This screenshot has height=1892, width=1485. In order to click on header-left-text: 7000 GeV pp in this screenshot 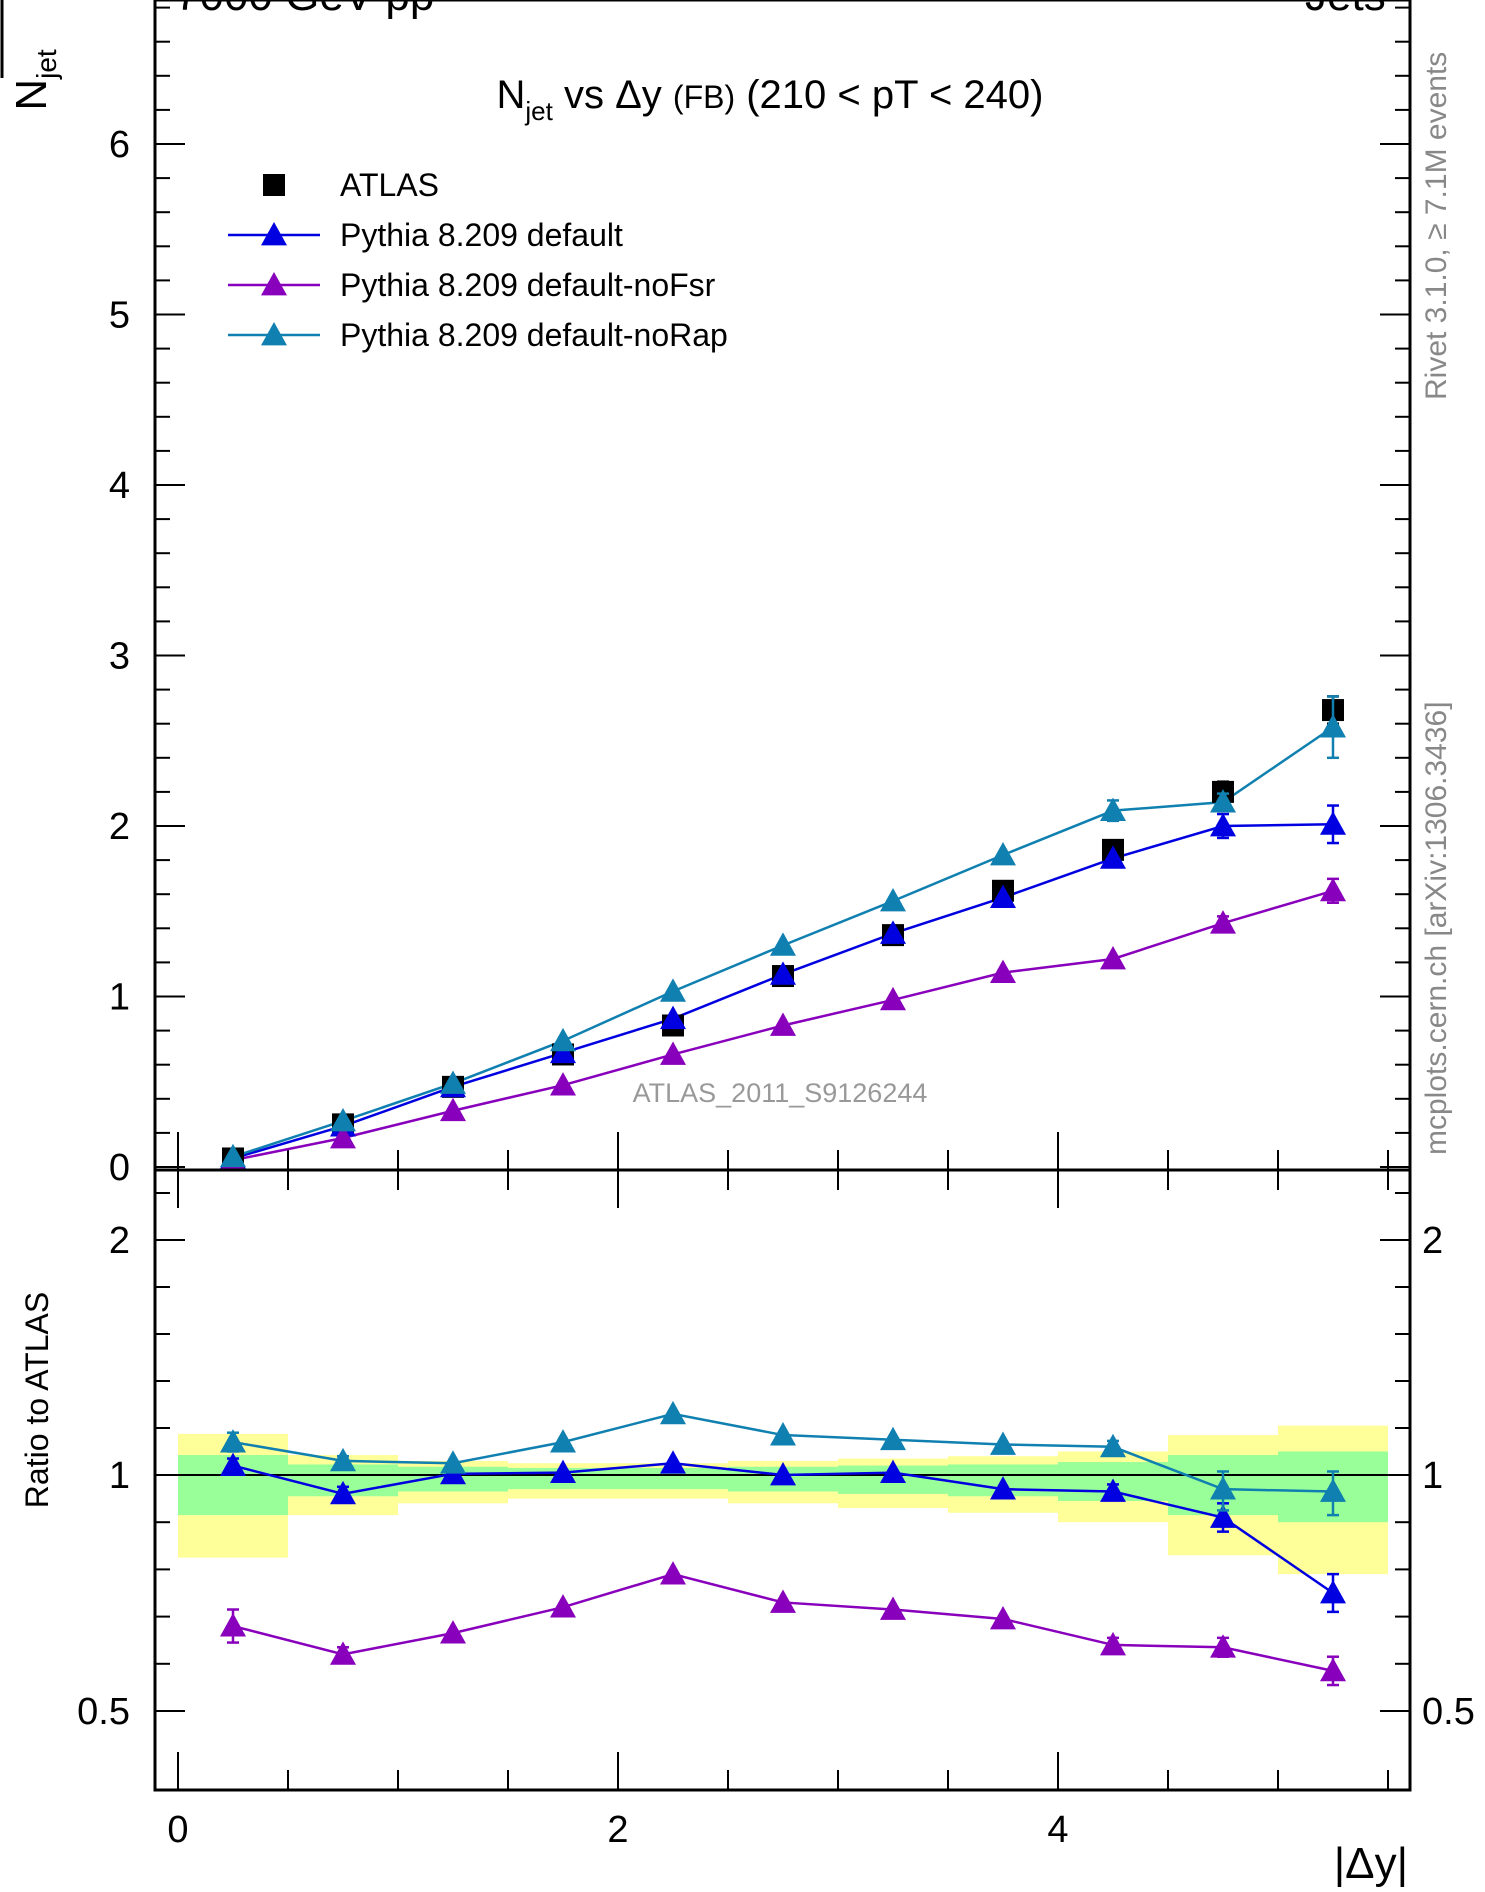, I will do `click(304, 10)`.